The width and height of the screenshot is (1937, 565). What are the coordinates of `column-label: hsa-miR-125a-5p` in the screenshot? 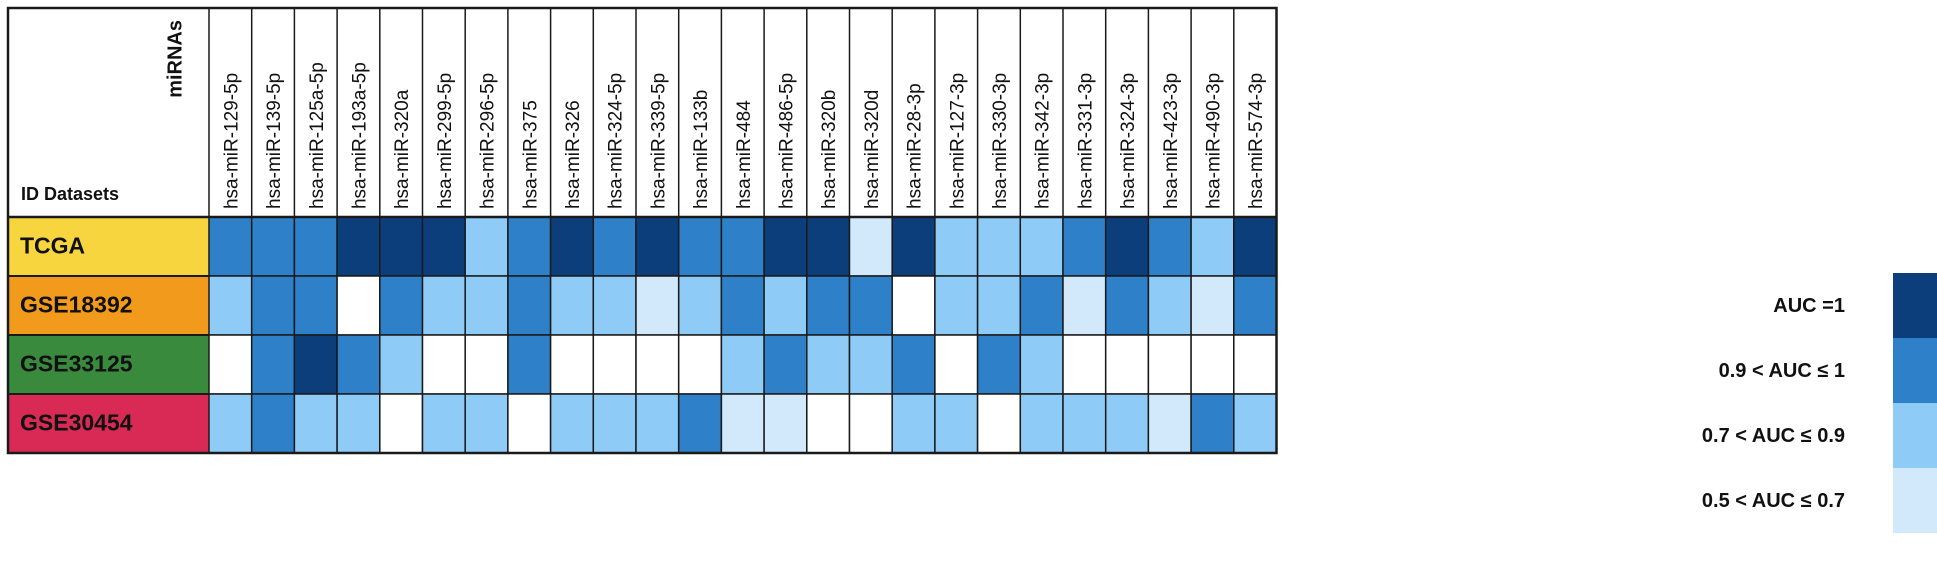 It's located at (317, 135).